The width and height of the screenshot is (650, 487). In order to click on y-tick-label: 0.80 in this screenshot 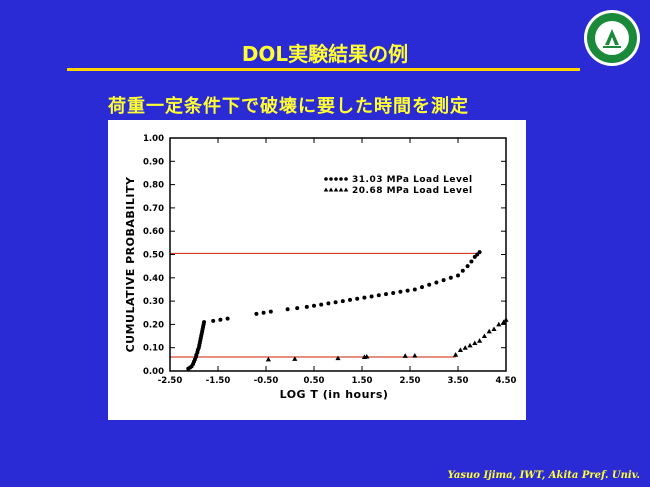, I will do `click(153, 186)`.